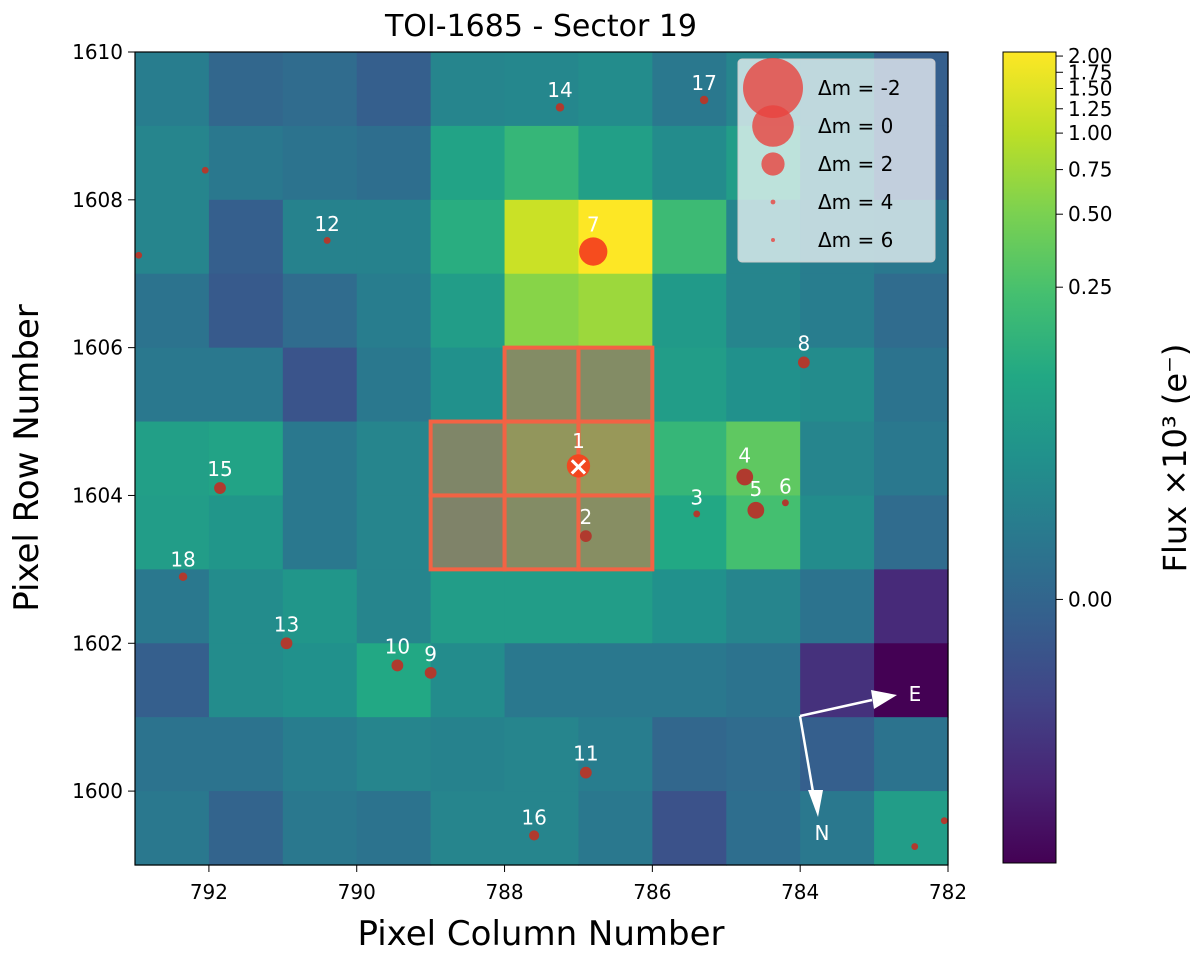 The width and height of the screenshot is (1200, 954). Describe the element at coordinates (855, 164) in the screenshot. I see `legend-entry-label: Δm = 2` at that location.